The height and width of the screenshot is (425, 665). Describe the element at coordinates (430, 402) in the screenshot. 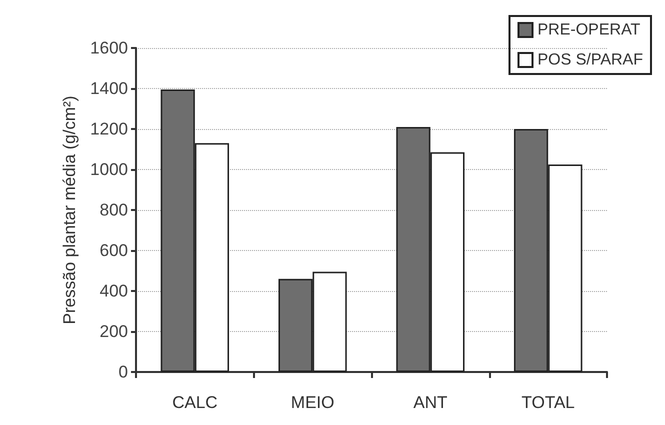

I see `x-tick-label: ANT` at that location.